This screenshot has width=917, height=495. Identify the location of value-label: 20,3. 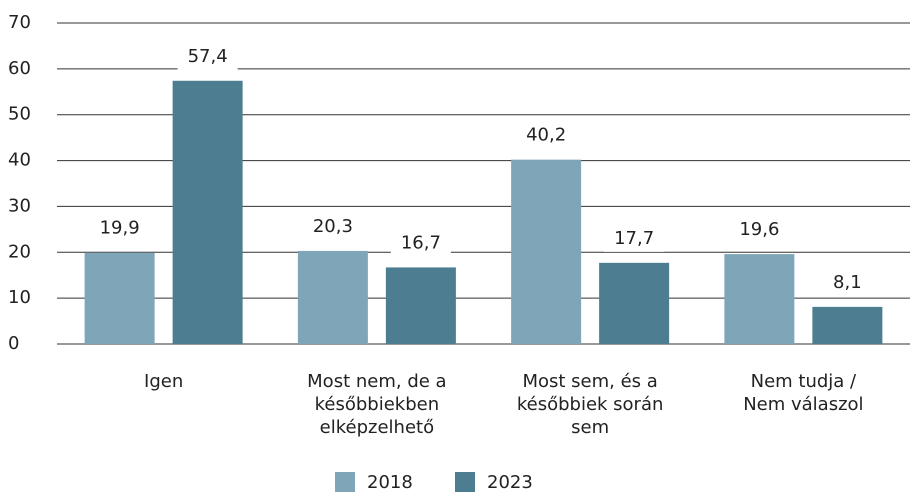
(333, 226).